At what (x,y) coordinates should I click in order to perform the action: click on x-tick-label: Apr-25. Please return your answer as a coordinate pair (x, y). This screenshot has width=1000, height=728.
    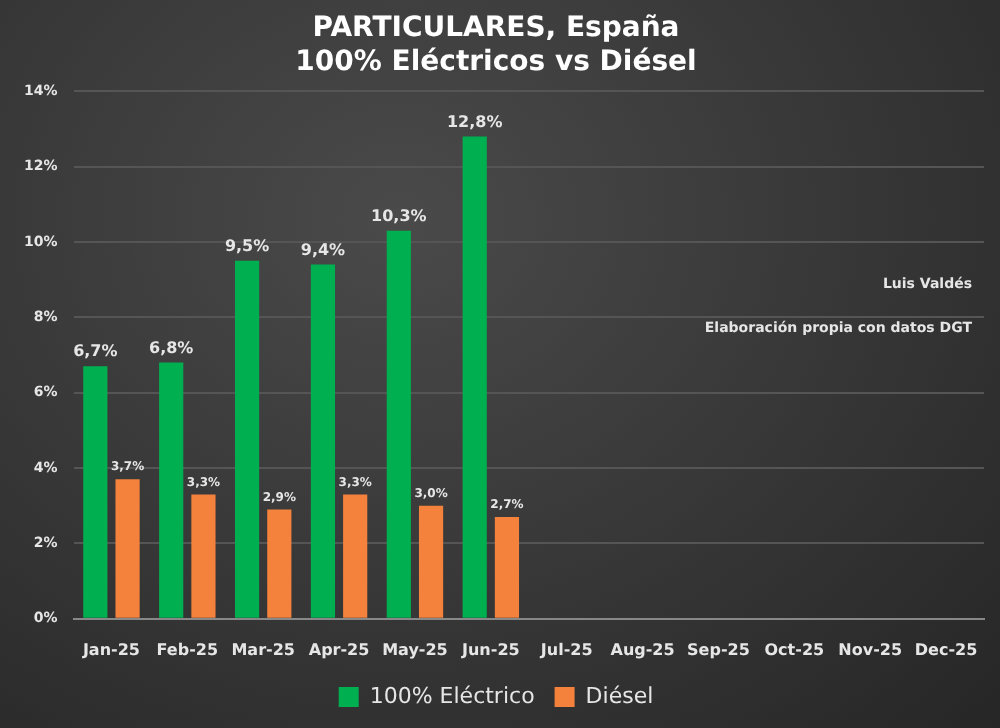
    Looking at the image, I should click on (339, 649).